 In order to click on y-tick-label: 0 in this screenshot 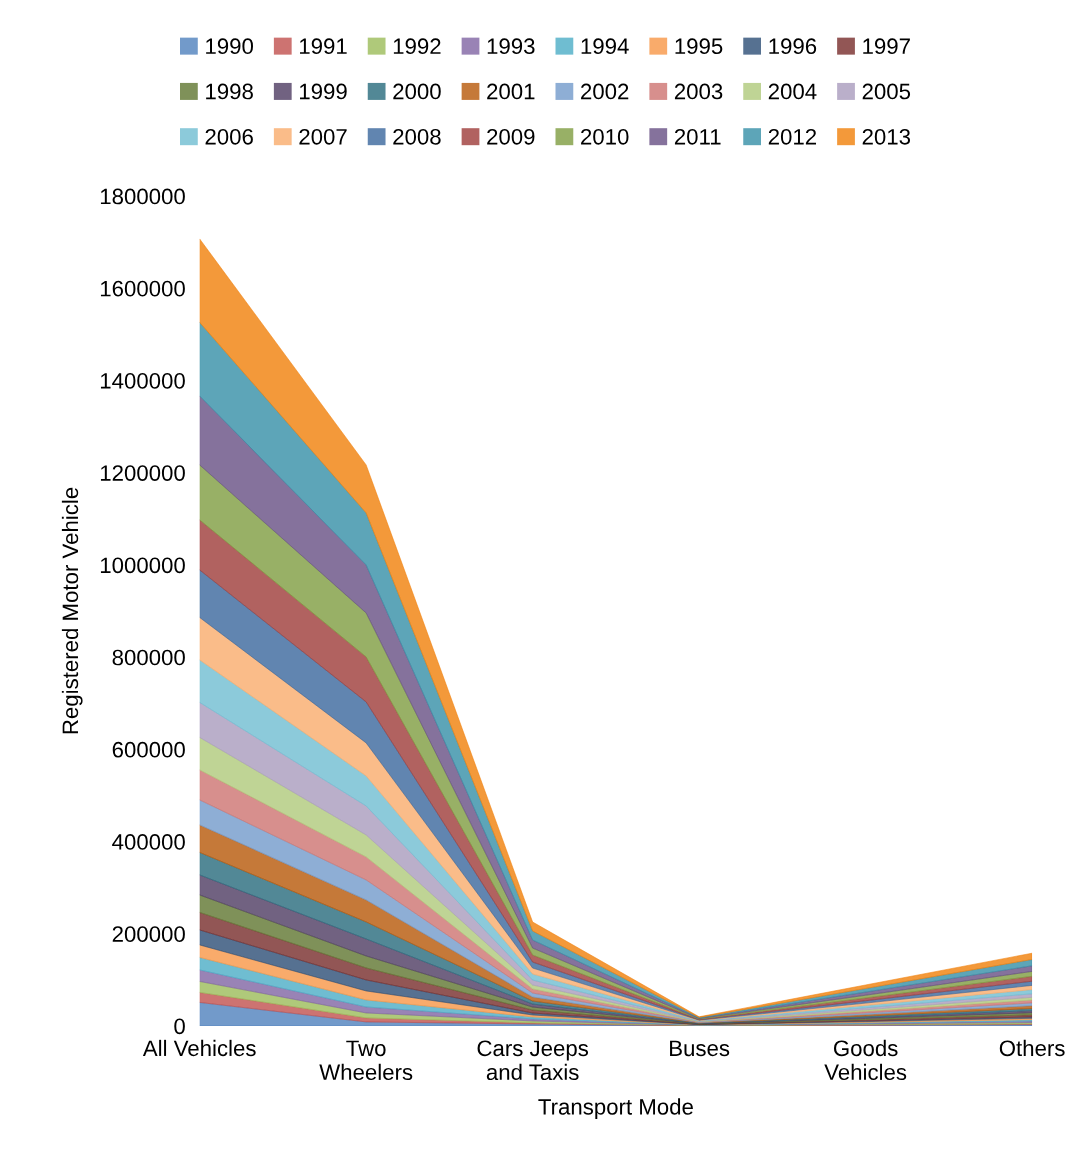, I will do `click(179, 1026)`.